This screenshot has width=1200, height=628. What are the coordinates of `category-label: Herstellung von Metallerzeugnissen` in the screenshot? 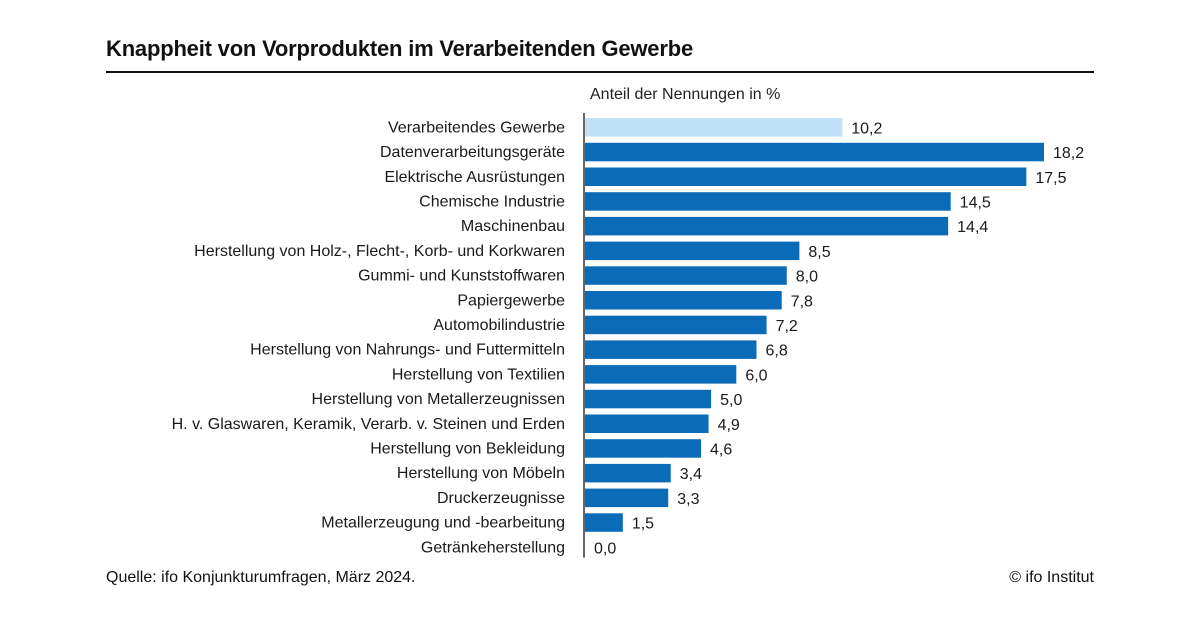 It's located at (438, 399).